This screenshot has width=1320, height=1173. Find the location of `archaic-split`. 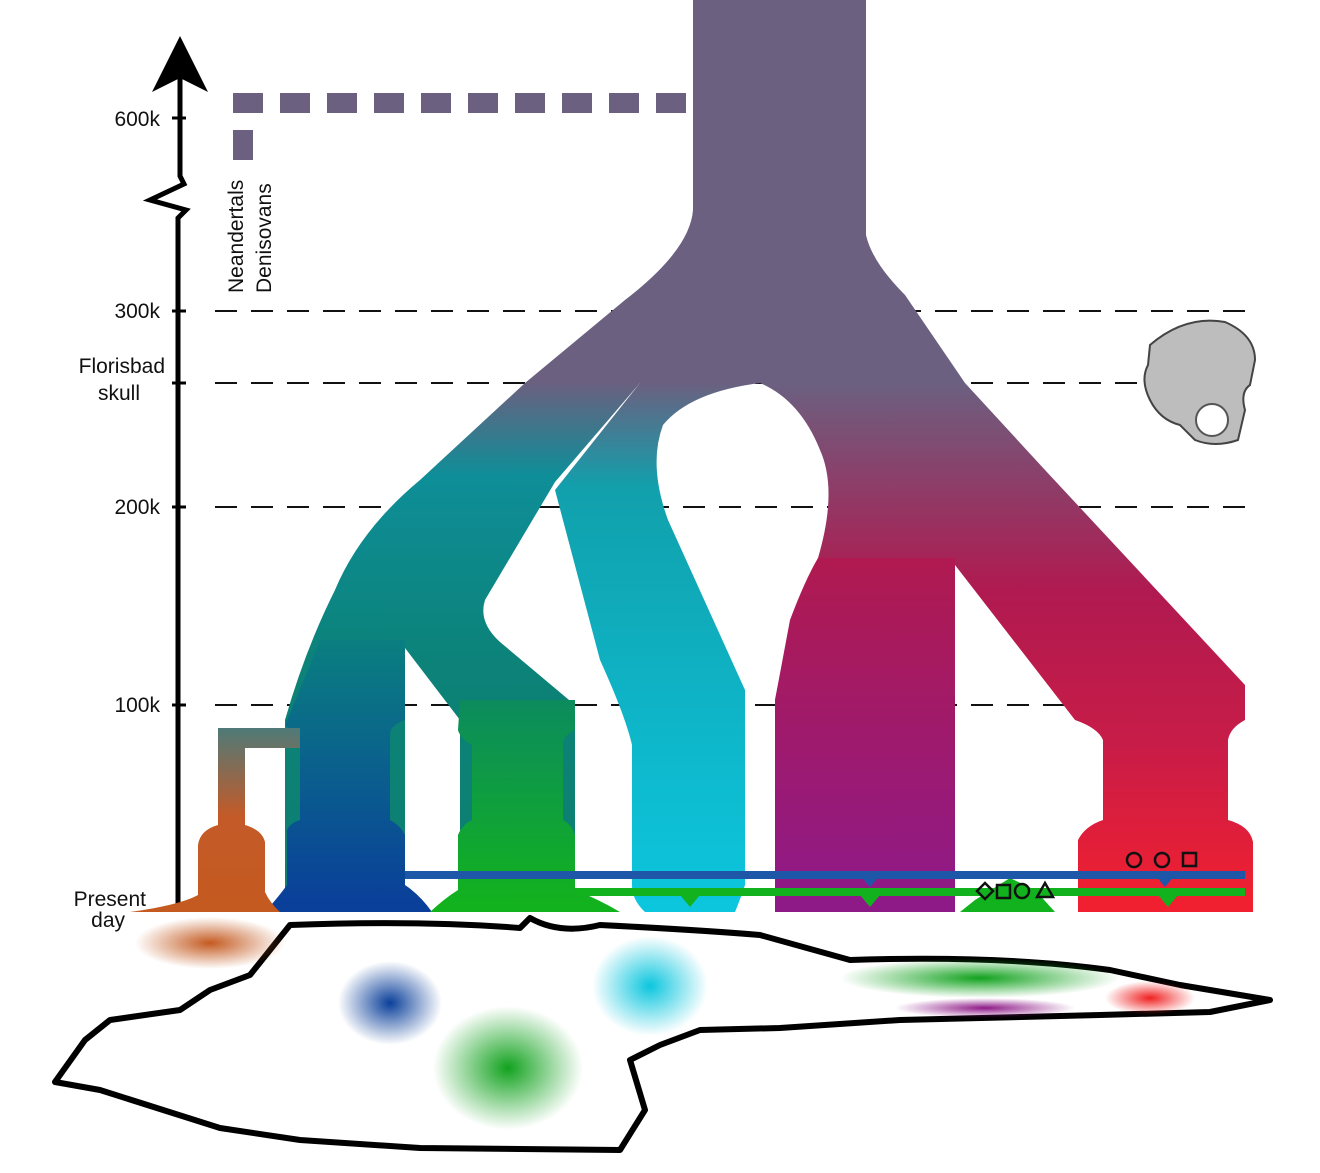

archaic-split is located at coordinates (462, 126).